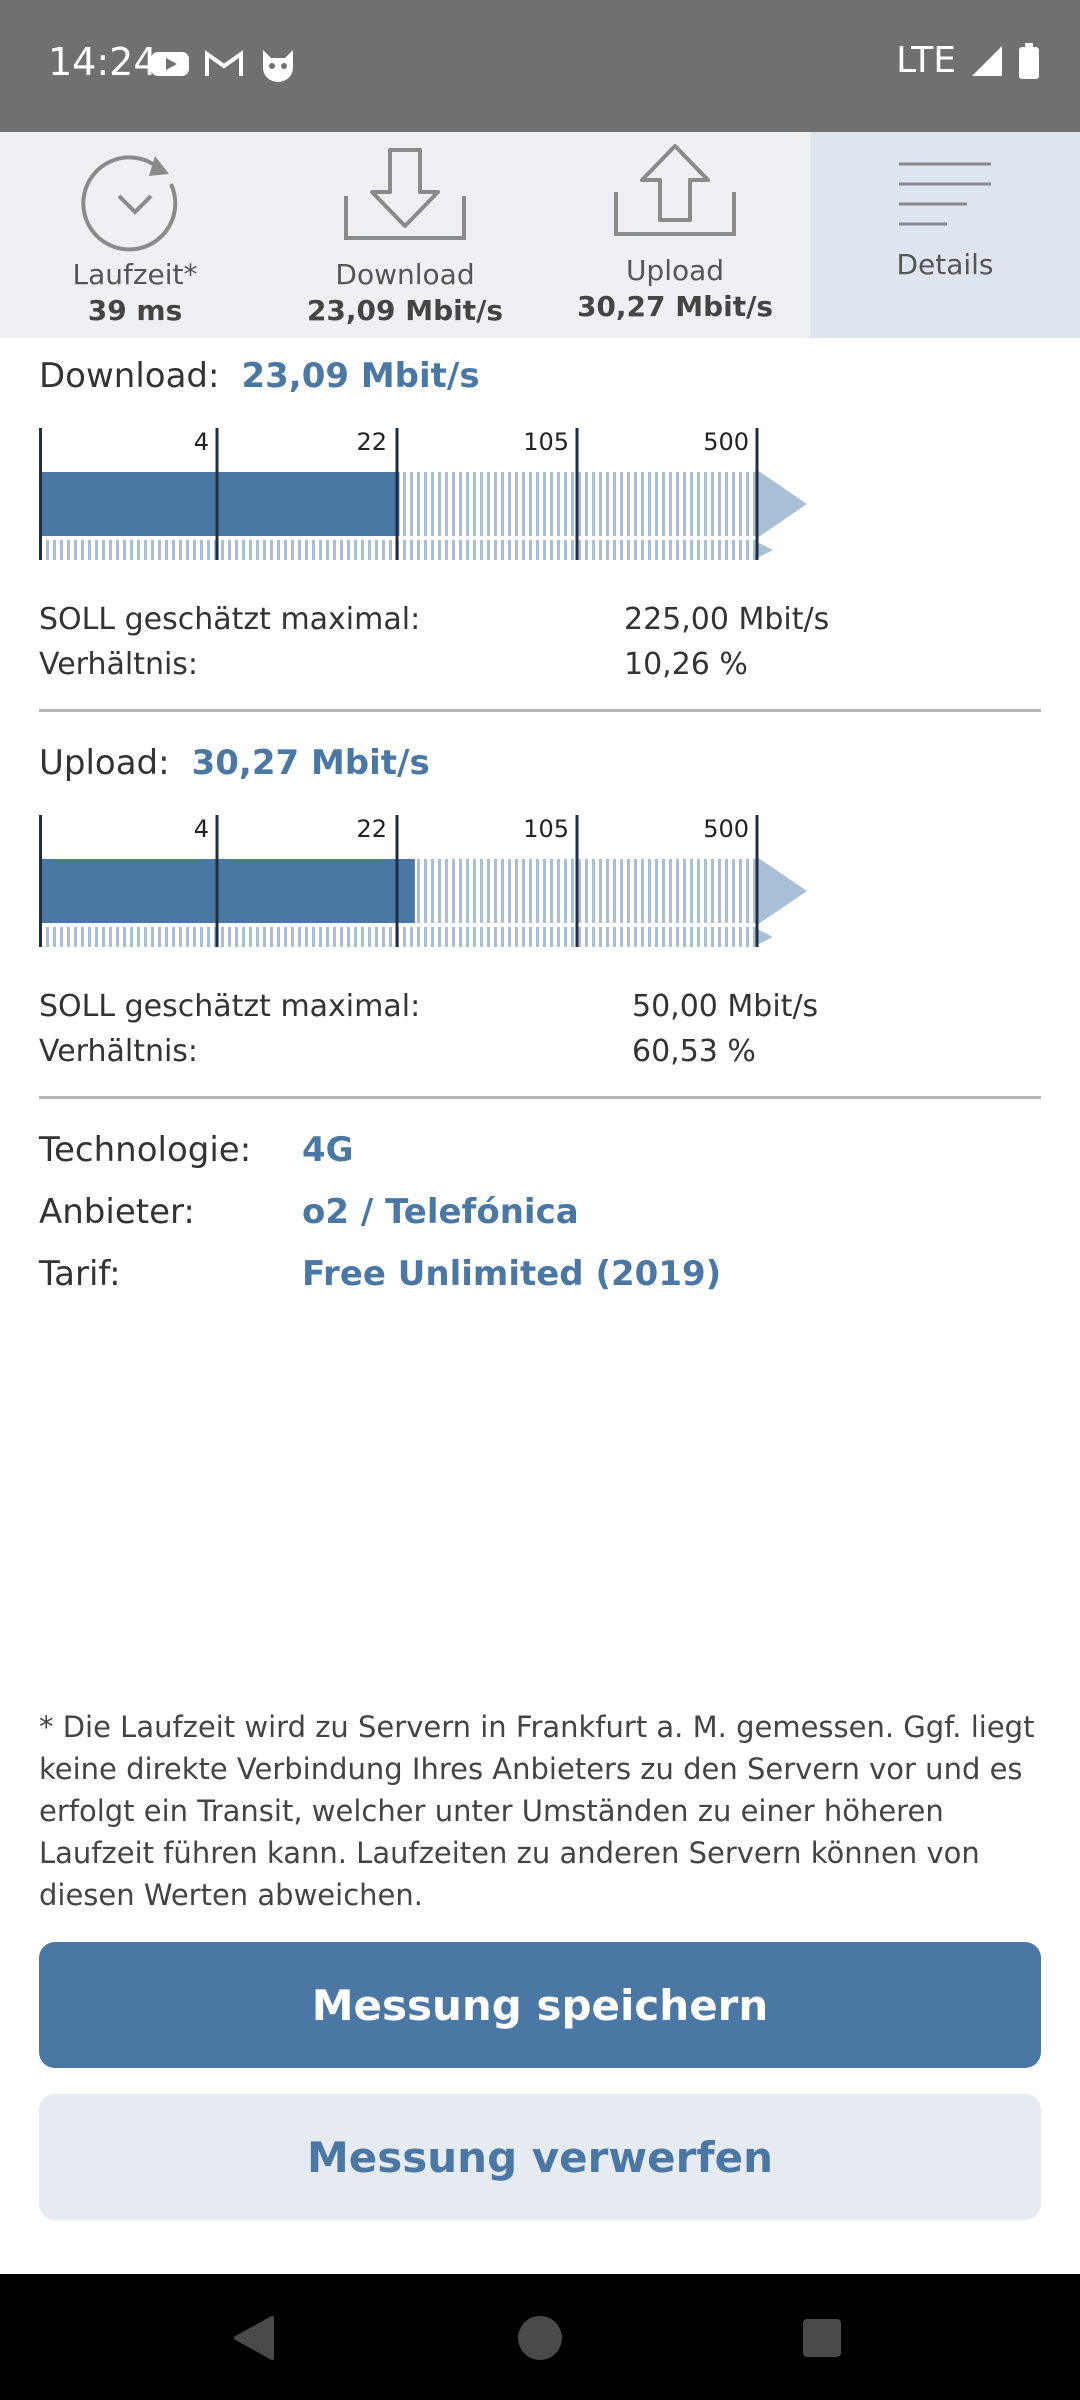 The width and height of the screenshot is (1080, 2400). What do you see at coordinates (80, 1274) in the screenshot?
I see `tariff-label: Tarif:` at bounding box center [80, 1274].